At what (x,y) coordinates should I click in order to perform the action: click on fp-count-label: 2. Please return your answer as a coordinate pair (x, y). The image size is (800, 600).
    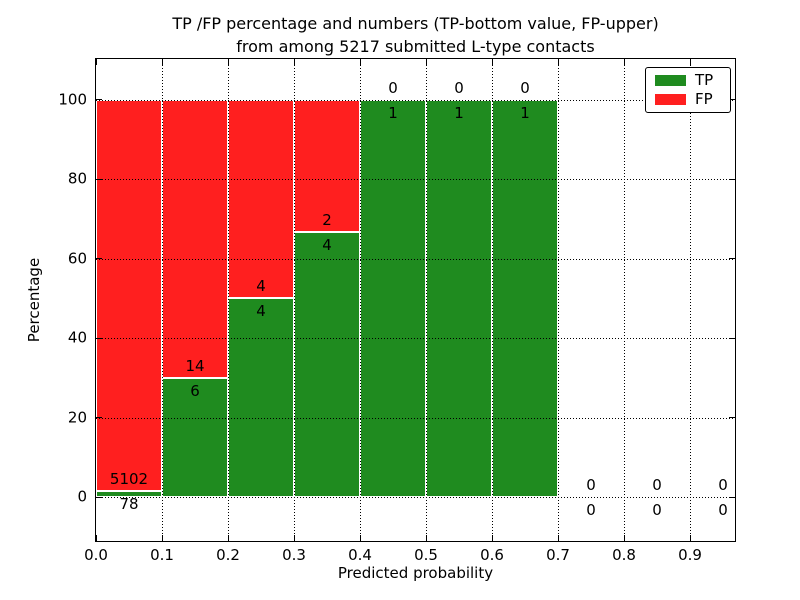
    Looking at the image, I should click on (327, 220).